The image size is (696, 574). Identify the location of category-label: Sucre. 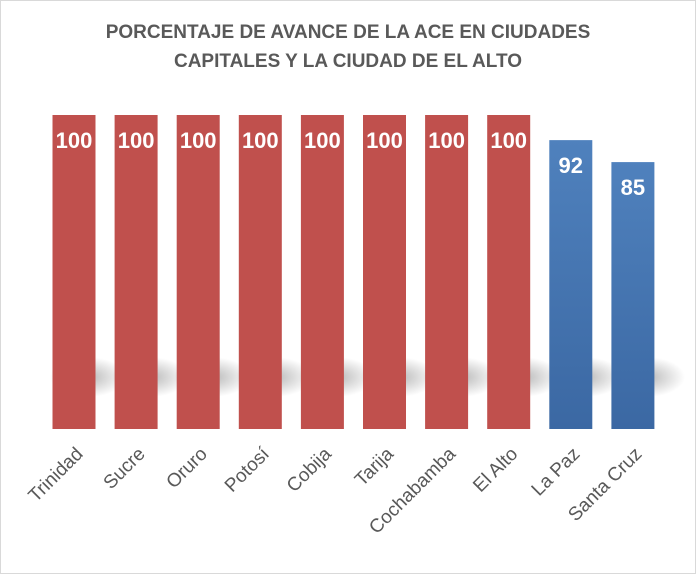
(125, 469).